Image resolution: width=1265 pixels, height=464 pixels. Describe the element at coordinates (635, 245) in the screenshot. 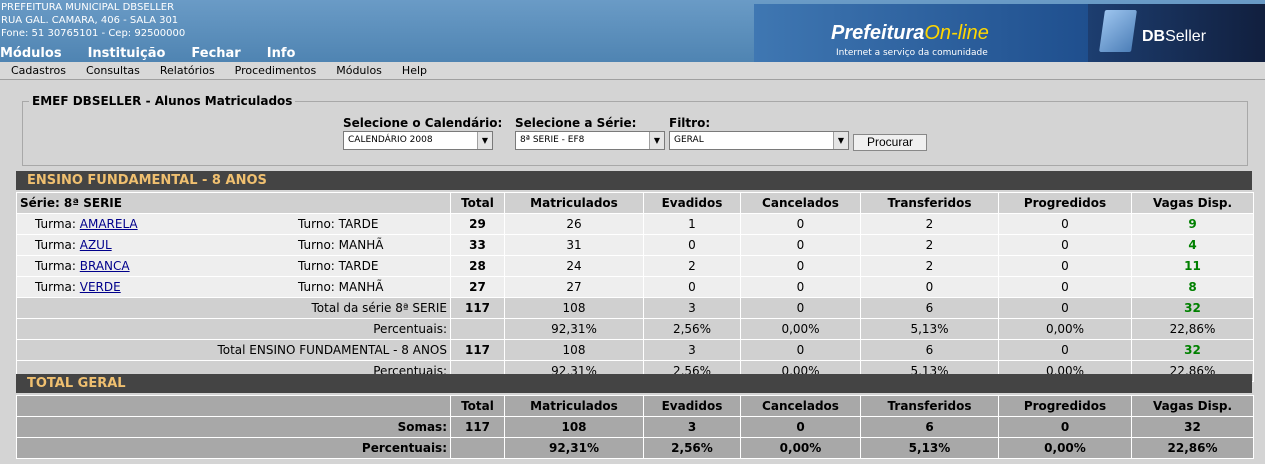

I see `table-row: Turma: AZUL Turno: MANHÃ 33 31 0 0 2 0 4` at that location.